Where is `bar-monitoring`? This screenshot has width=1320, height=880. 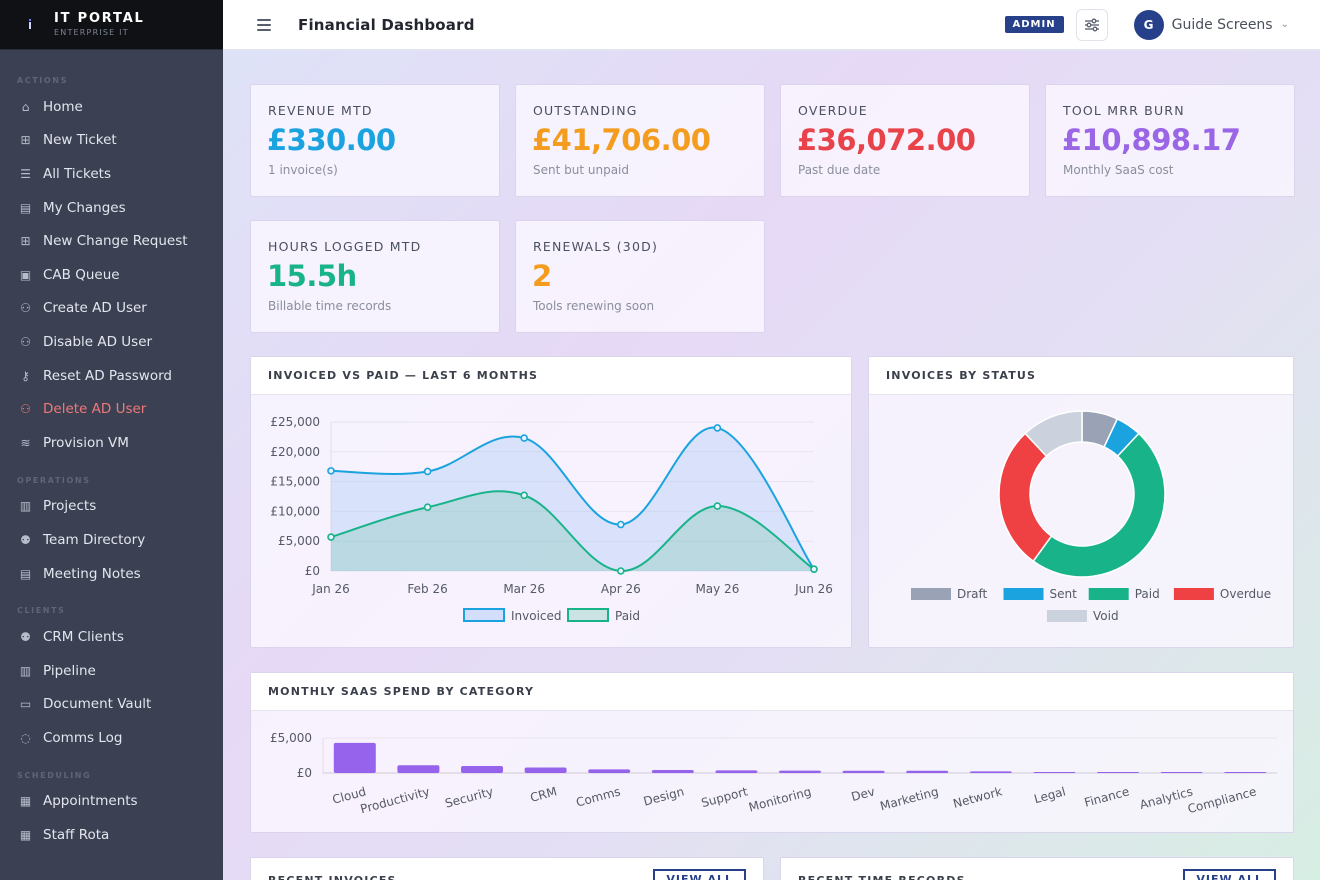 bar-monitoring is located at coordinates (800, 771).